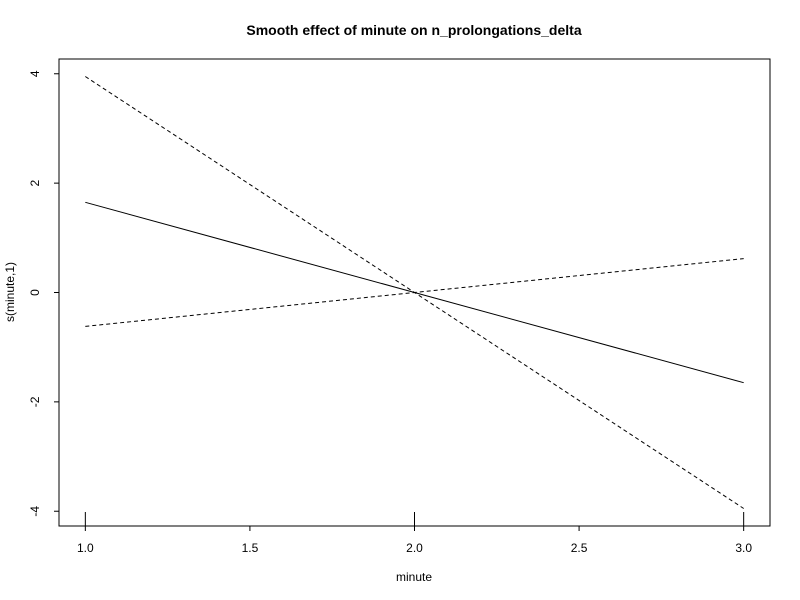  Describe the element at coordinates (743, 548) in the screenshot. I see `x-tick-label: 3.0` at that location.